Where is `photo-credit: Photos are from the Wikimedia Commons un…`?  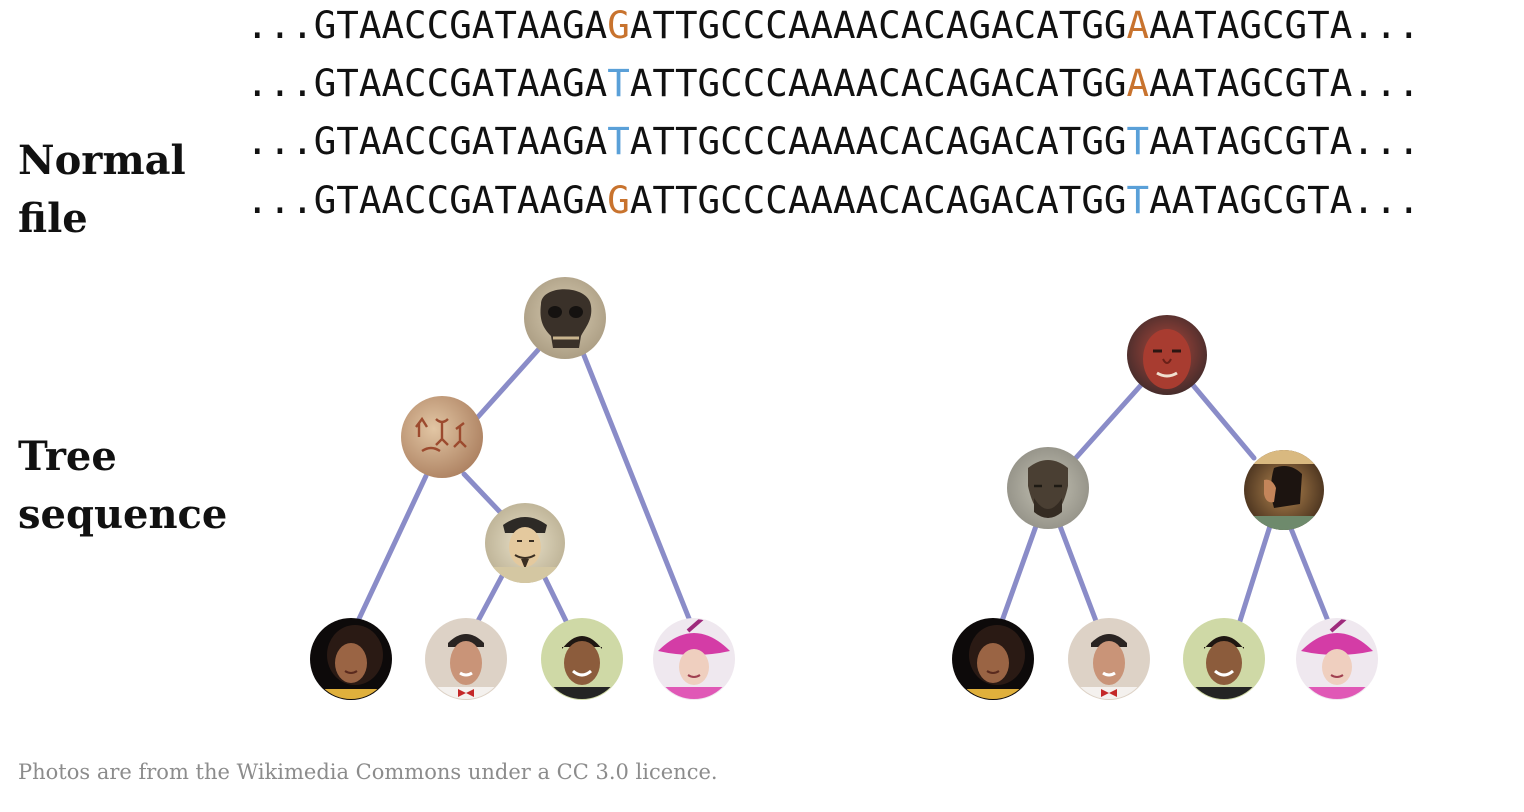
photo-credit: Photos are from the Wikimedia Commons un… is located at coordinates (368, 772).